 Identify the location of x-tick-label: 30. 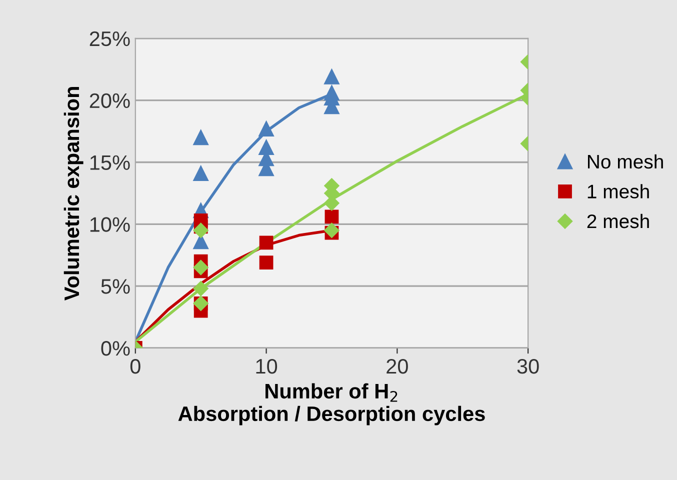
(528, 366).